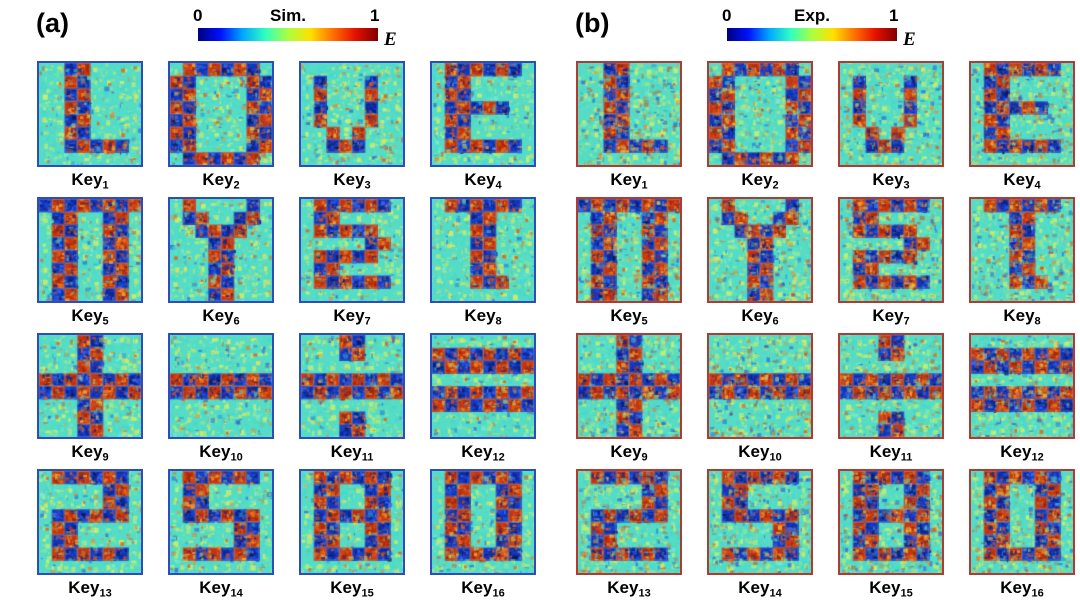  What do you see at coordinates (221, 262) in the screenshot?
I see `heatmap-tile-a-key6: Key6` at bounding box center [221, 262].